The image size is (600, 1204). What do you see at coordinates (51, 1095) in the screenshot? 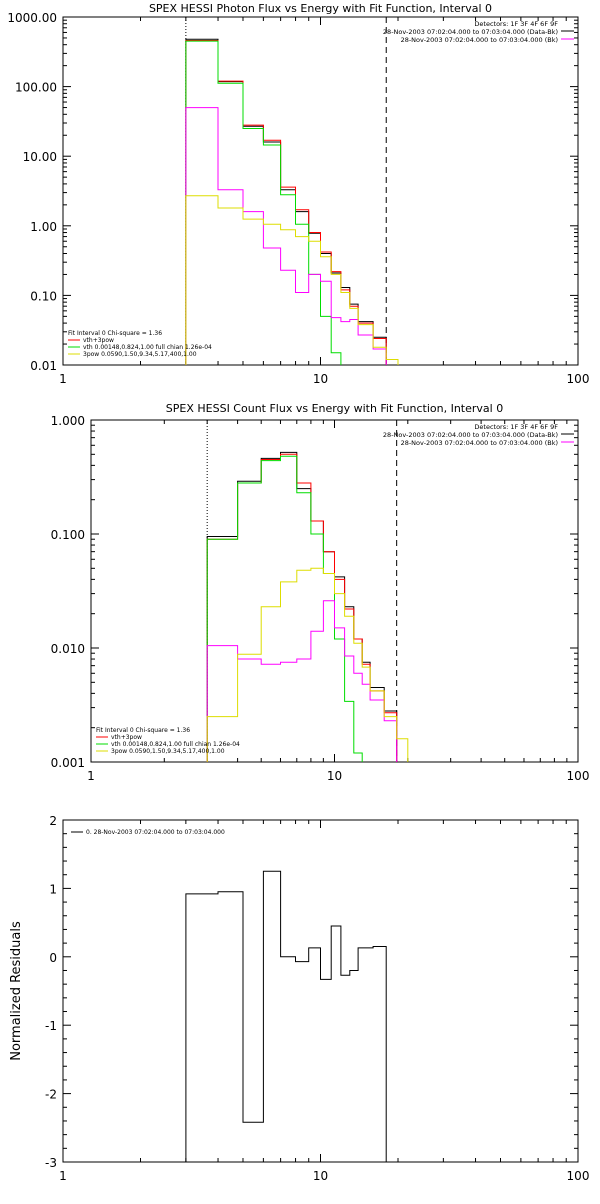
I see `y-tick-label: -2` at bounding box center [51, 1095].